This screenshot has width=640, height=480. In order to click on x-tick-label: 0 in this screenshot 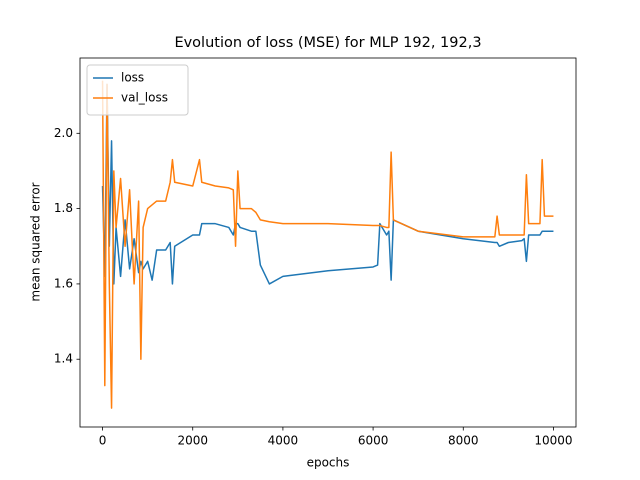, I will do `click(103, 441)`.